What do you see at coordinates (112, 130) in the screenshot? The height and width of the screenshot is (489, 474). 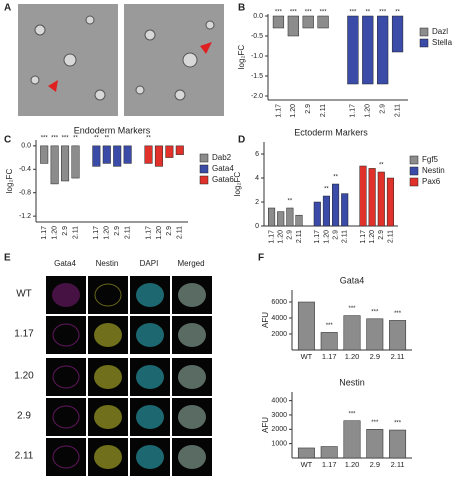 I see `chart-title: Endoderm Markers` at bounding box center [112, 130].